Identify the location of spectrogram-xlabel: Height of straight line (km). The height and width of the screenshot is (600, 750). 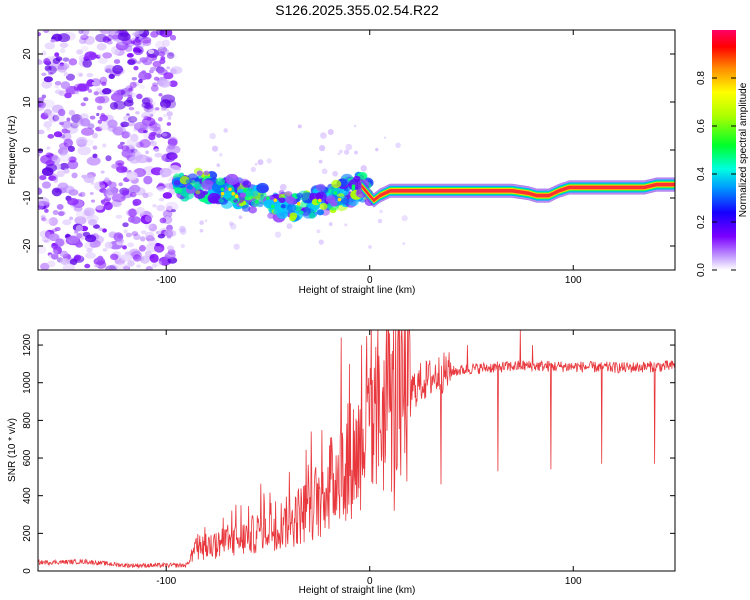
(357, 290).